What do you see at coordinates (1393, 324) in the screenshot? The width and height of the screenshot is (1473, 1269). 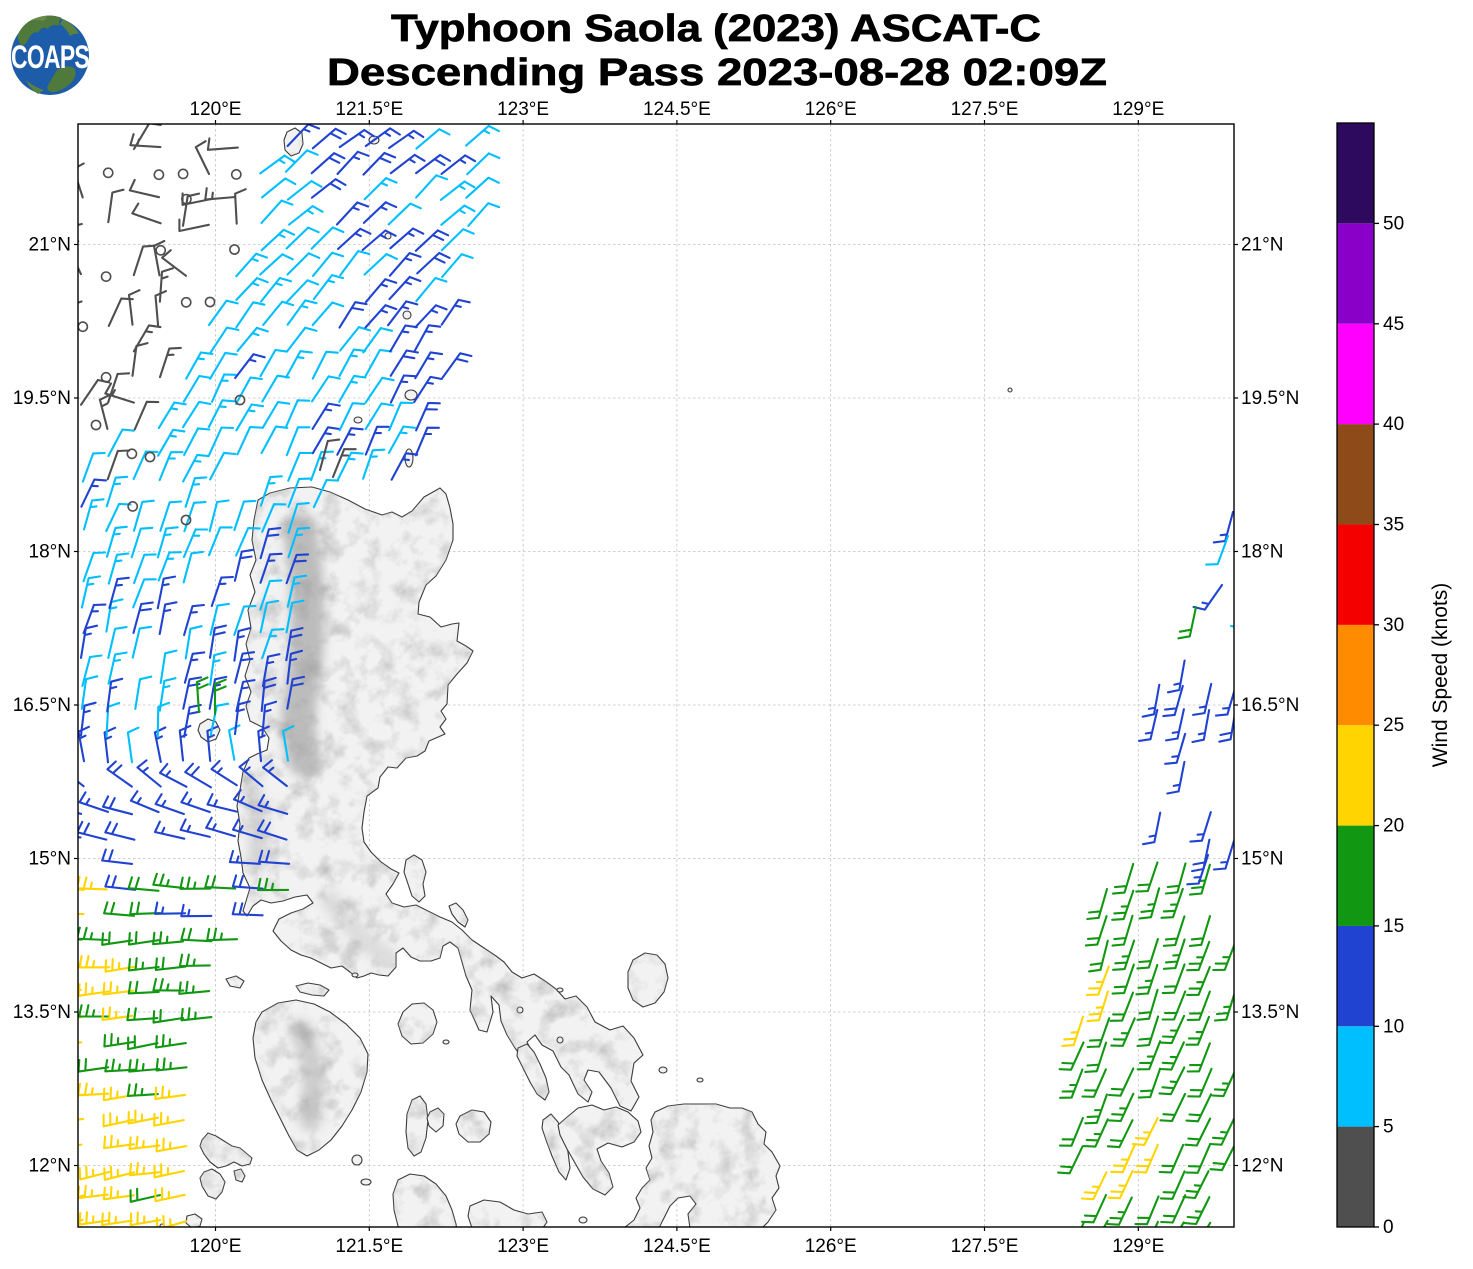 I see `svg-text: 45` at bounding box center [1393, 324].